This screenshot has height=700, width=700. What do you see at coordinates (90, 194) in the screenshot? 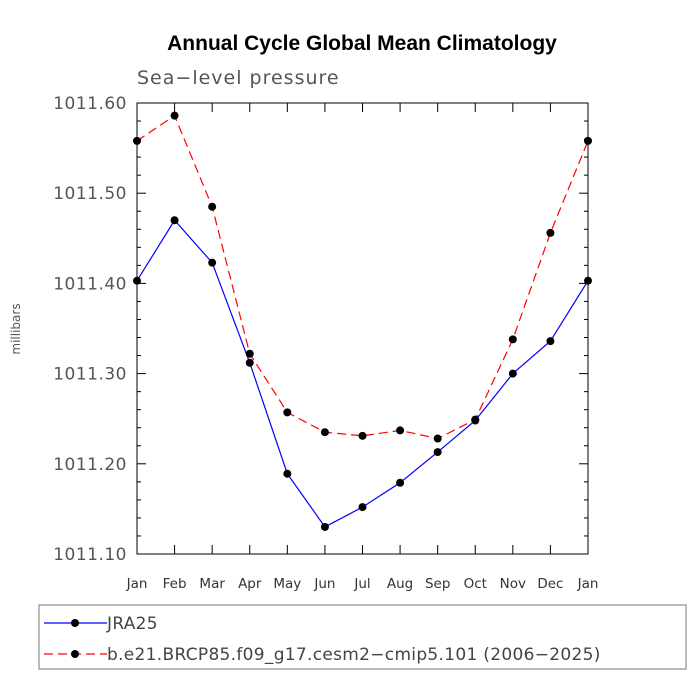
I see `y-tick-label: 1011.50` at bounding box center [90, 194].